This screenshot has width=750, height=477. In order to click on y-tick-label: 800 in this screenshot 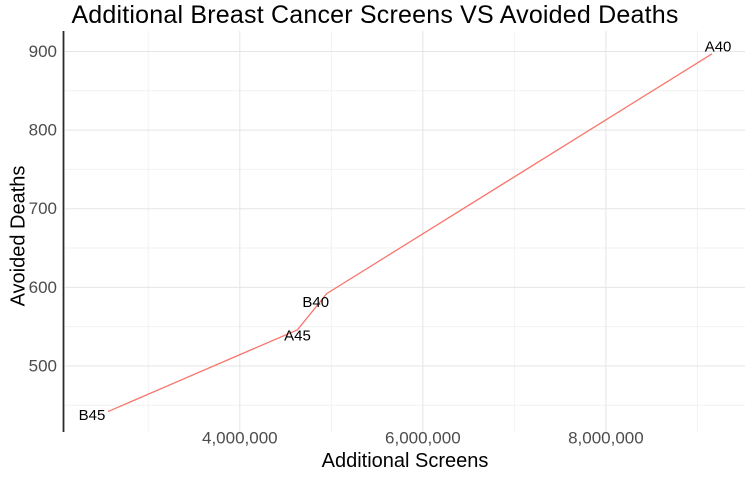, I will do `click(43, 130)`.